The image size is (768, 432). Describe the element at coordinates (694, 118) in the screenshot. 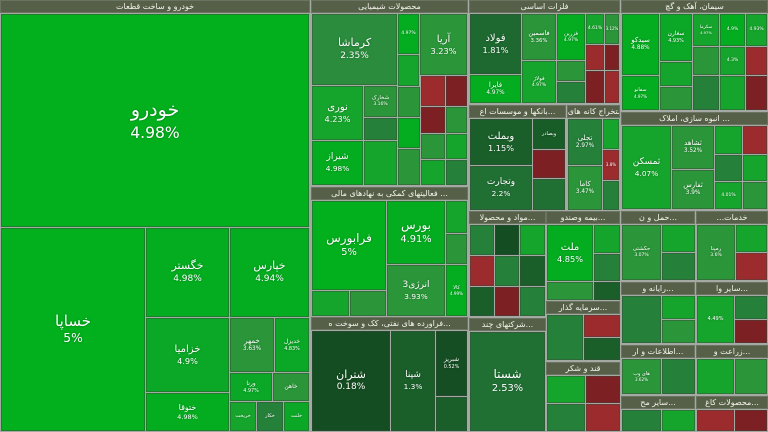

I see `sector-header: ... انبوه سازی، املاک` at that location.